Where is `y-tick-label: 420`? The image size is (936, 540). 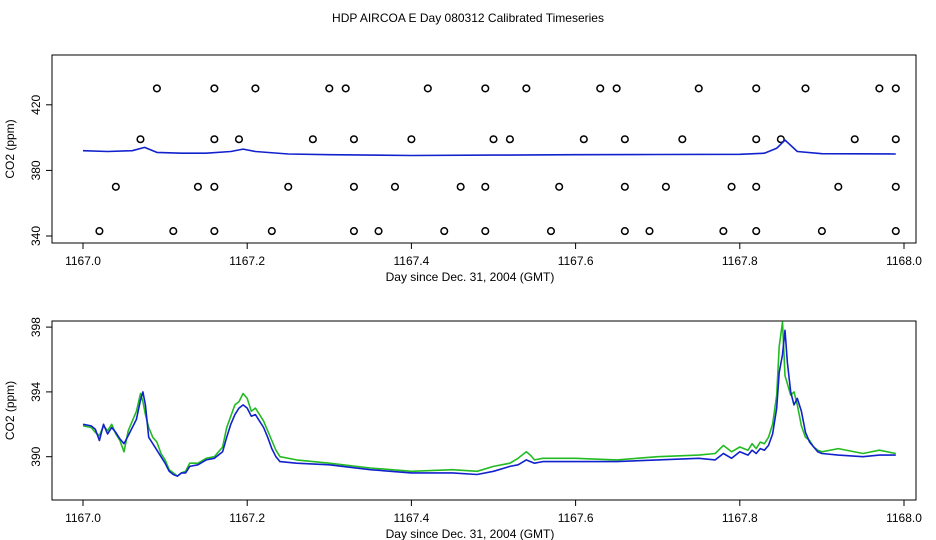 y-tick-label: 420 is located at coordinates (36, 104).